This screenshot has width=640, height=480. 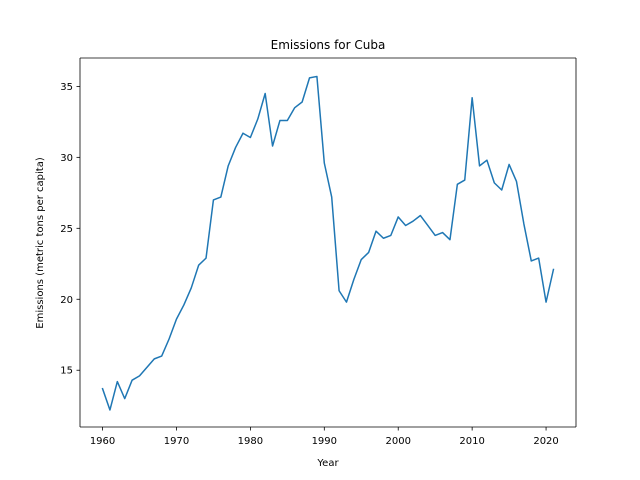 What do you see at coordinates (545, 441) in the screenshot?
I see `x-tick-label-2020: 2020` at bounding box center [545, 441].